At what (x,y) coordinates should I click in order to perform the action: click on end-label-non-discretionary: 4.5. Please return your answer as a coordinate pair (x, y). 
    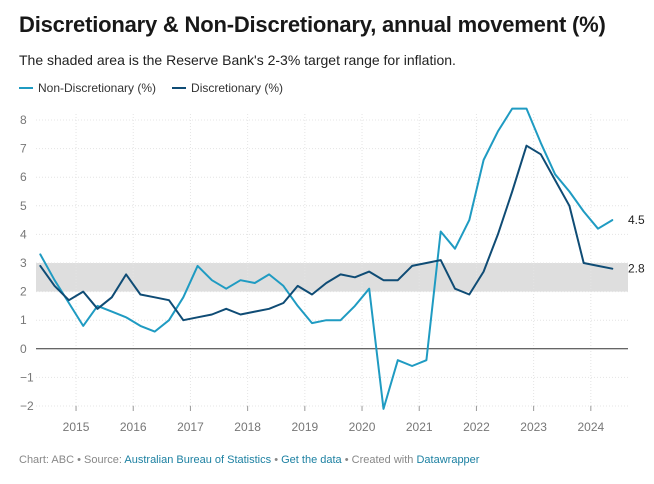
    Looking at the image, I should click on (636, 220).